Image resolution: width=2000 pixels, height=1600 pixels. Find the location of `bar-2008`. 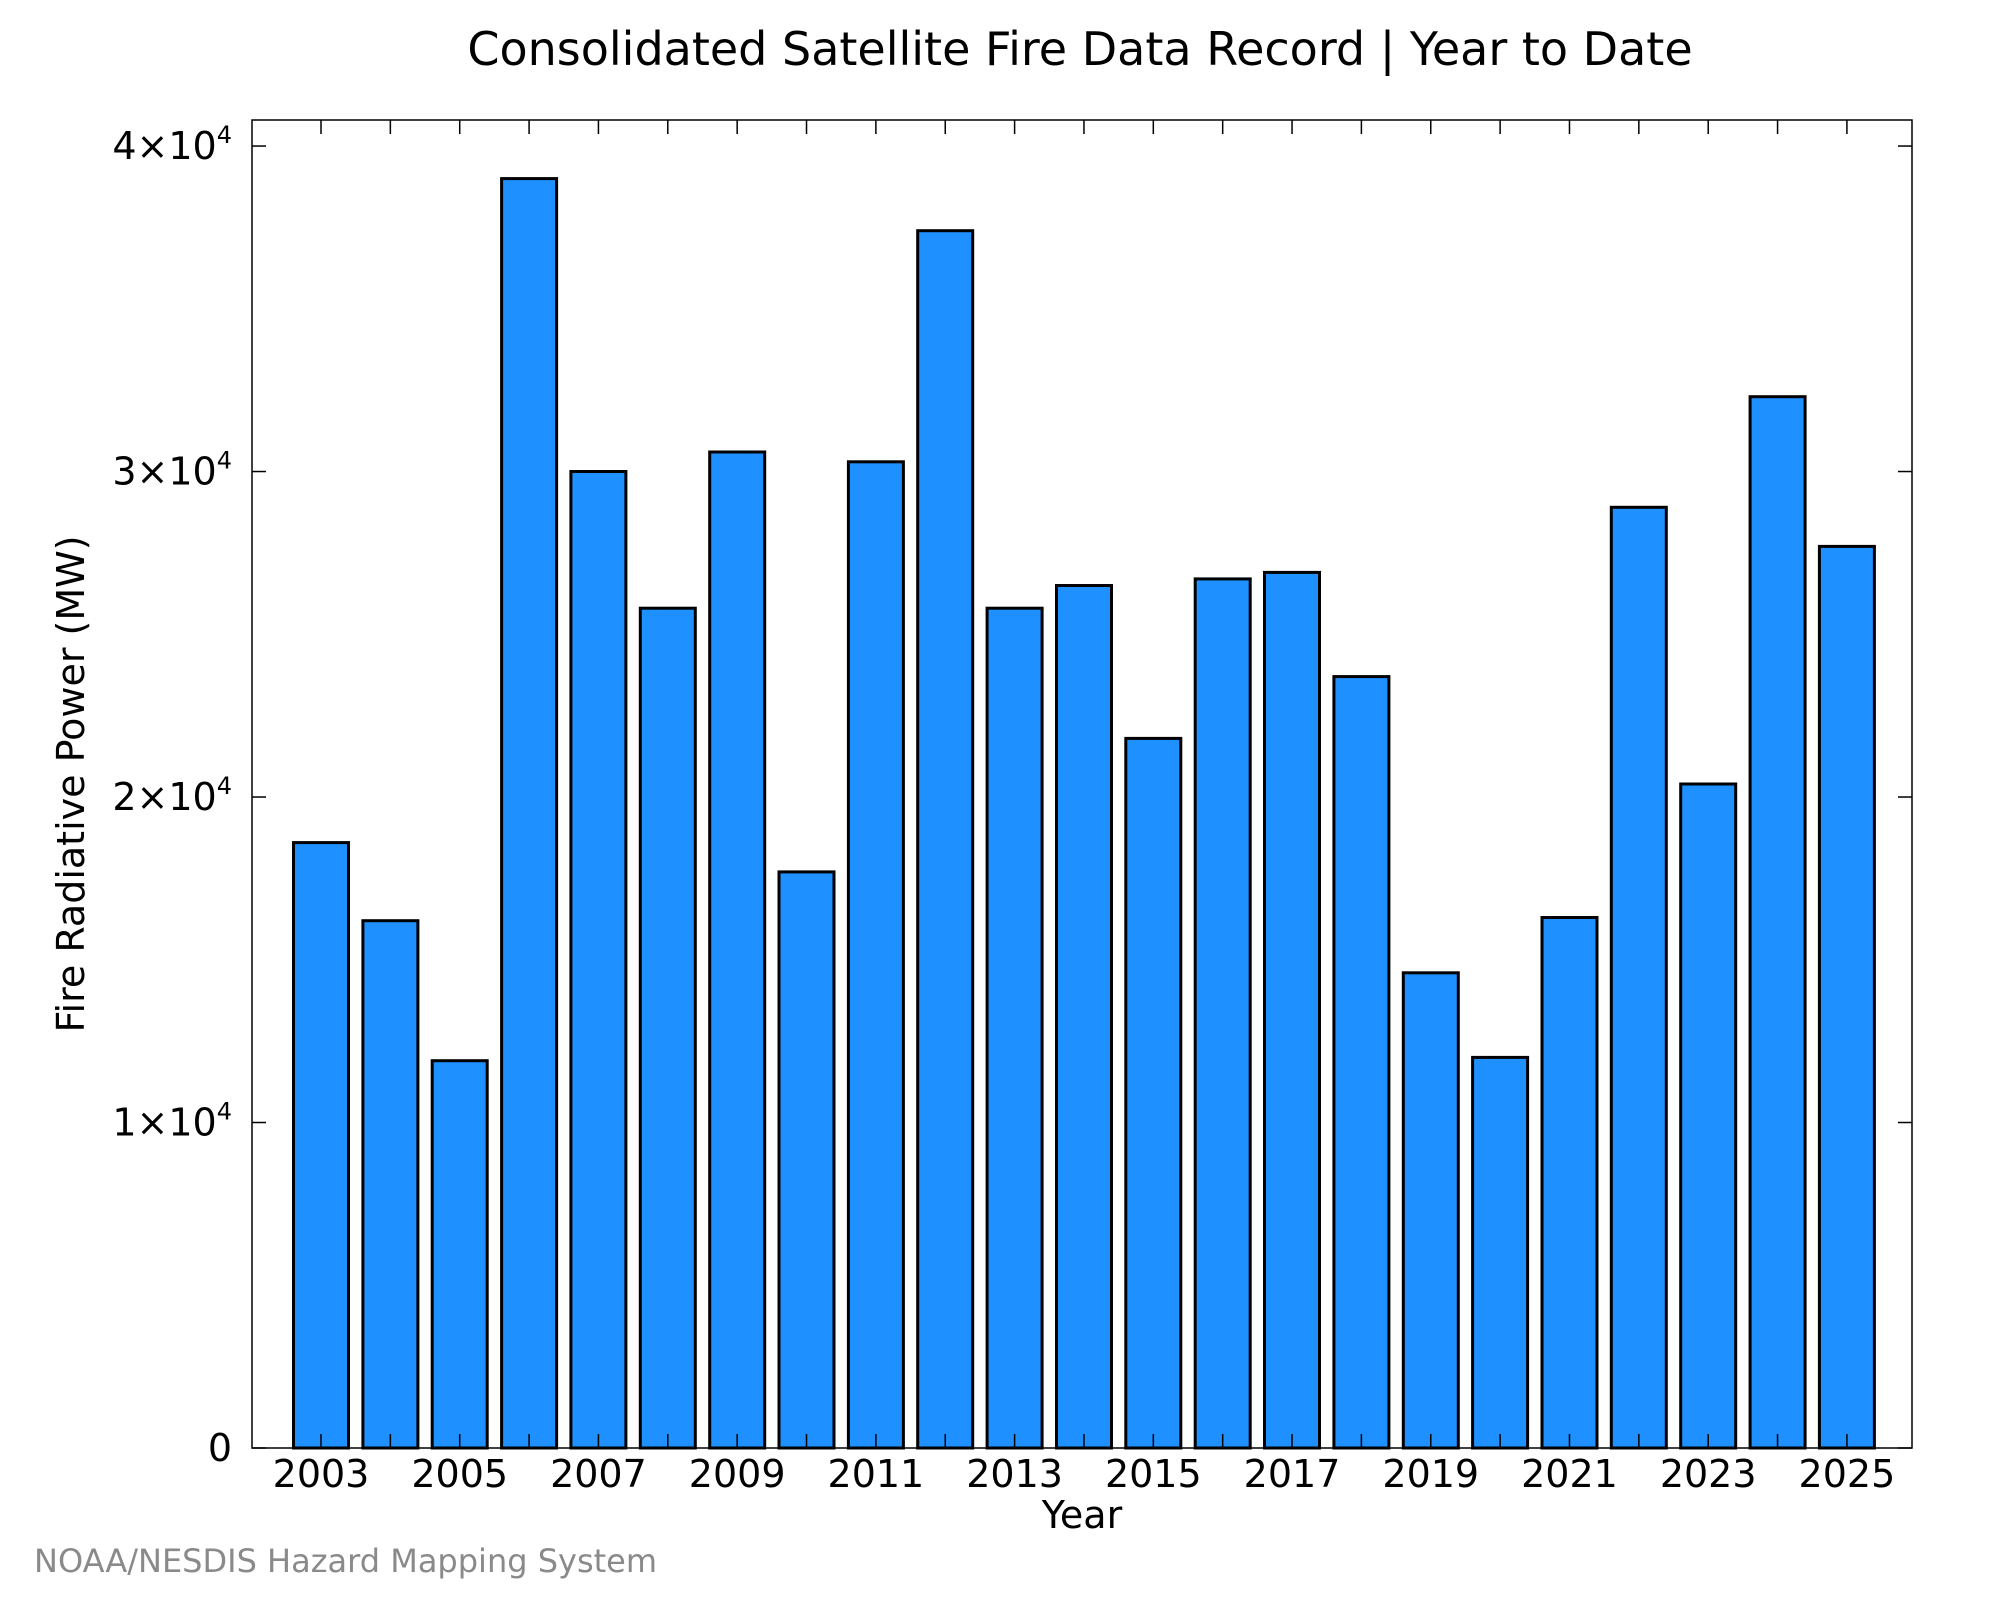

bar-2008 is located at coordinates (667, 1028).